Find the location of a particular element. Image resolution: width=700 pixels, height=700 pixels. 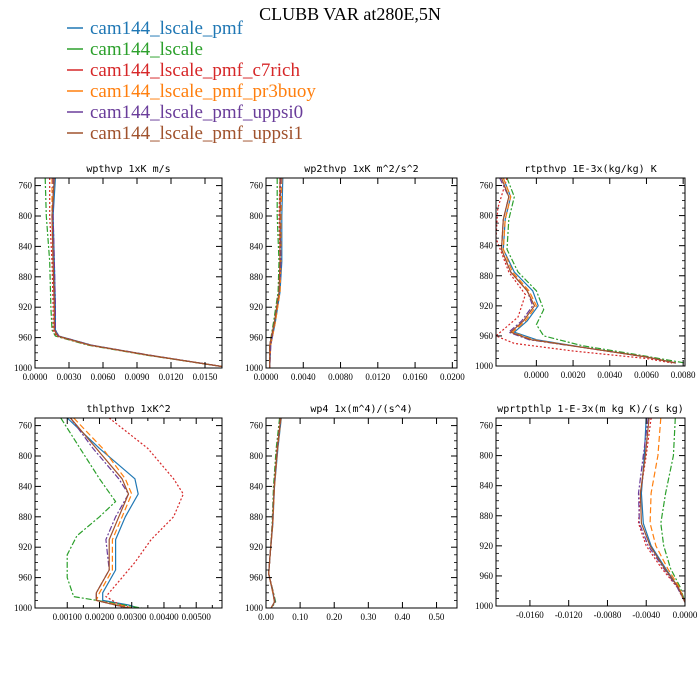

x-tick-label: 0.10 is located at coordinates (300, 617).